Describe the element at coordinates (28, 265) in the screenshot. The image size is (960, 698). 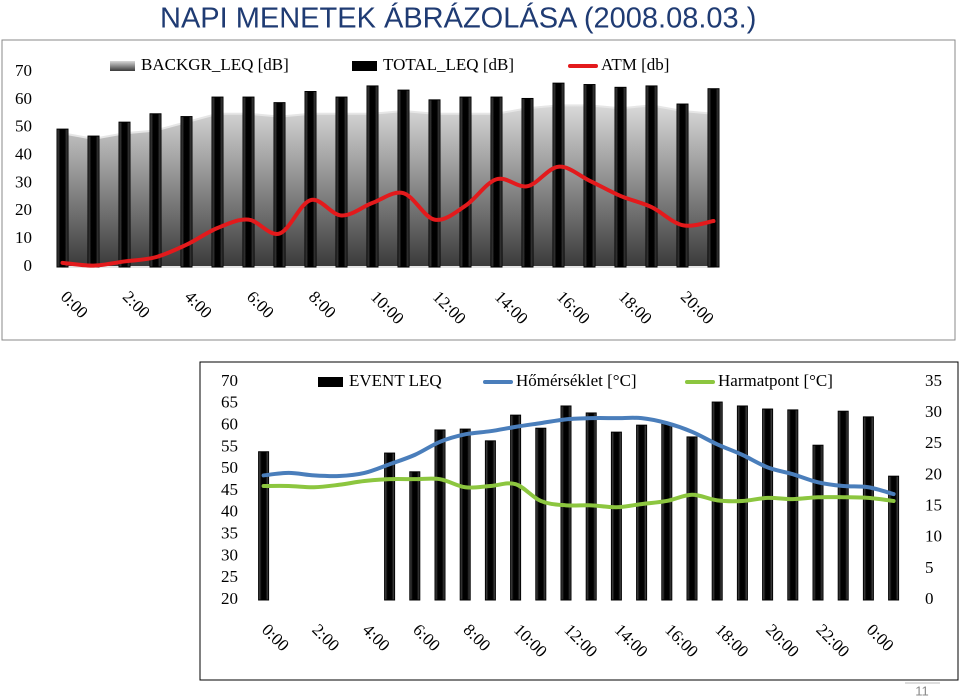
I see `y-tick-label: 0` at that location.